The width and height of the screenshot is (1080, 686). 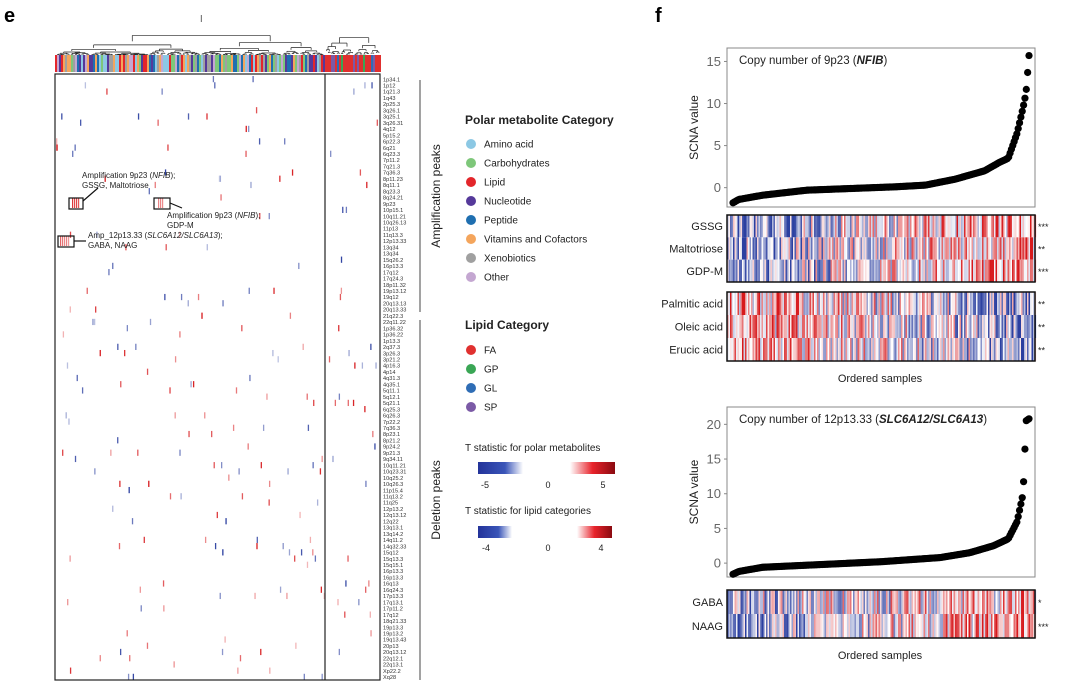 I want to click on annotation-text: Amplification 9p23 (NFIB);, so click(x=213, y=215).